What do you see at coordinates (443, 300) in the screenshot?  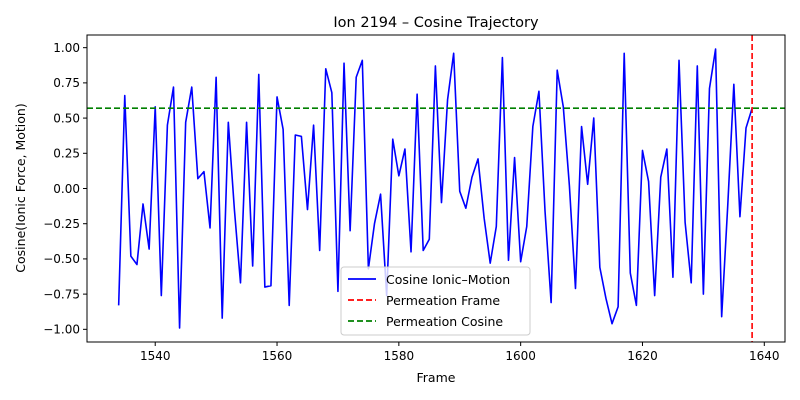 I see `legend-label-permeation-frame: Permeation Frame` at bounding box center [443, 300].